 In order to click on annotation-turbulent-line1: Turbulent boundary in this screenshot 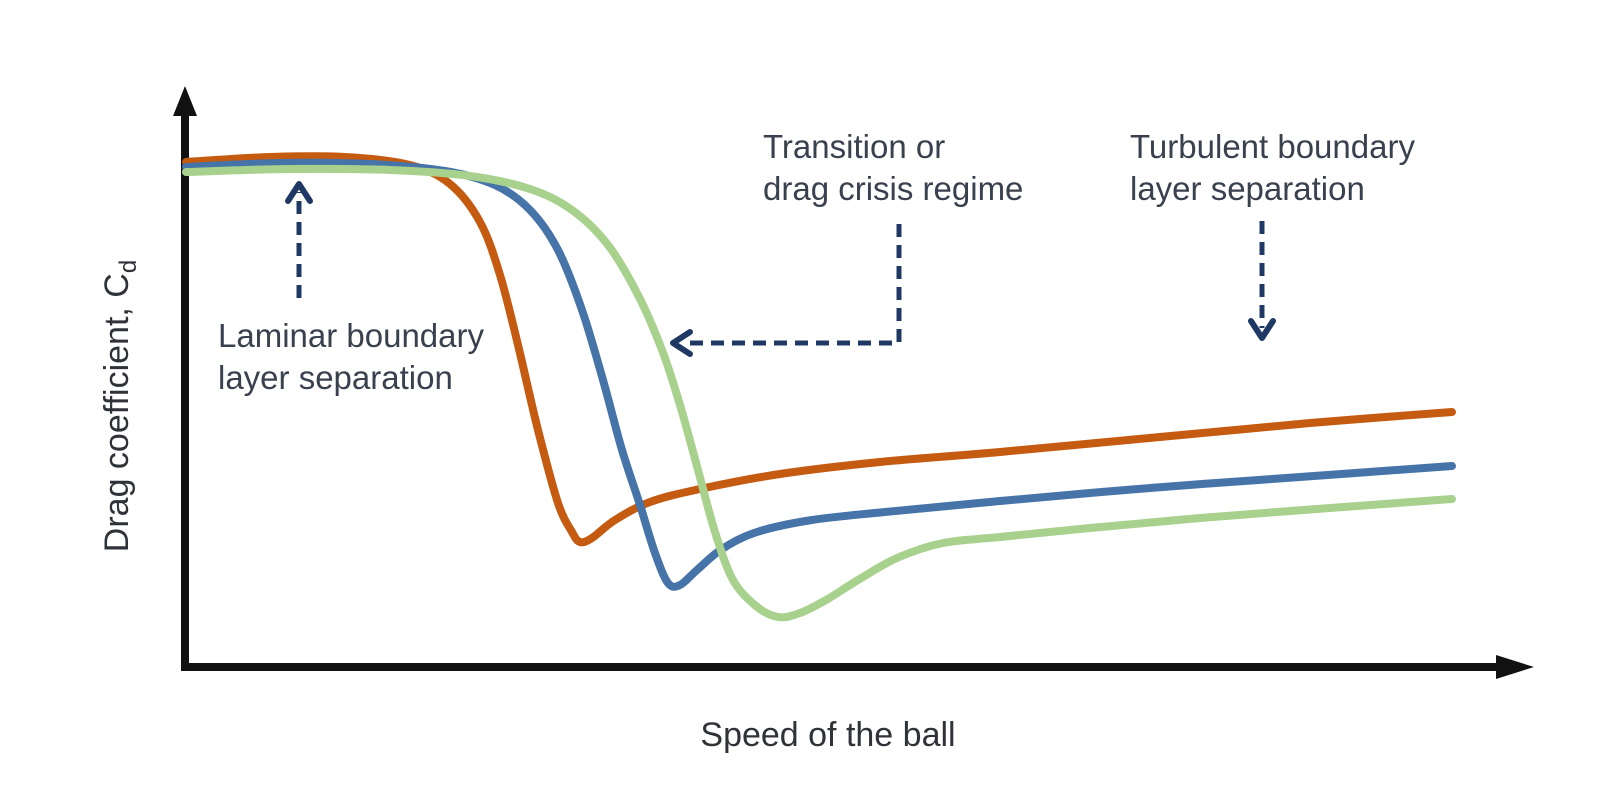, I will do `click(1272, 146)`.